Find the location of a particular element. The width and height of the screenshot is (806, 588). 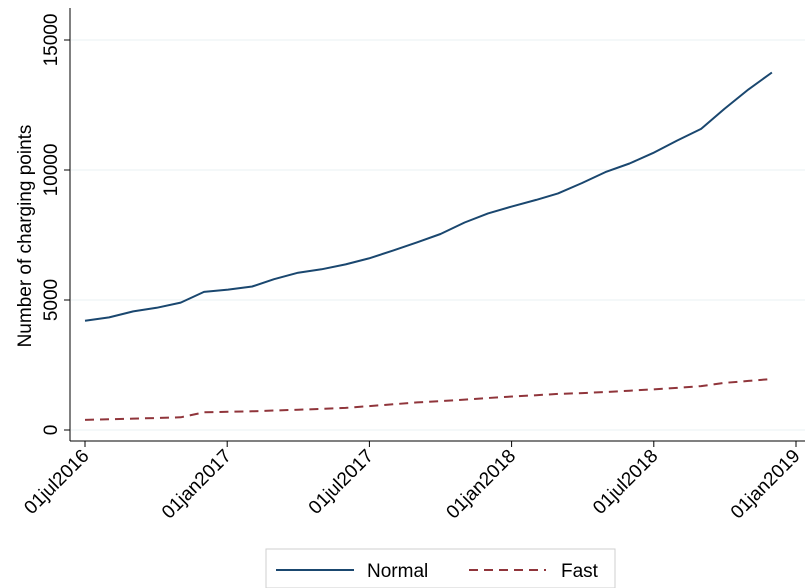

y-tick-label: 15000 is located at coordinates (51, 40).